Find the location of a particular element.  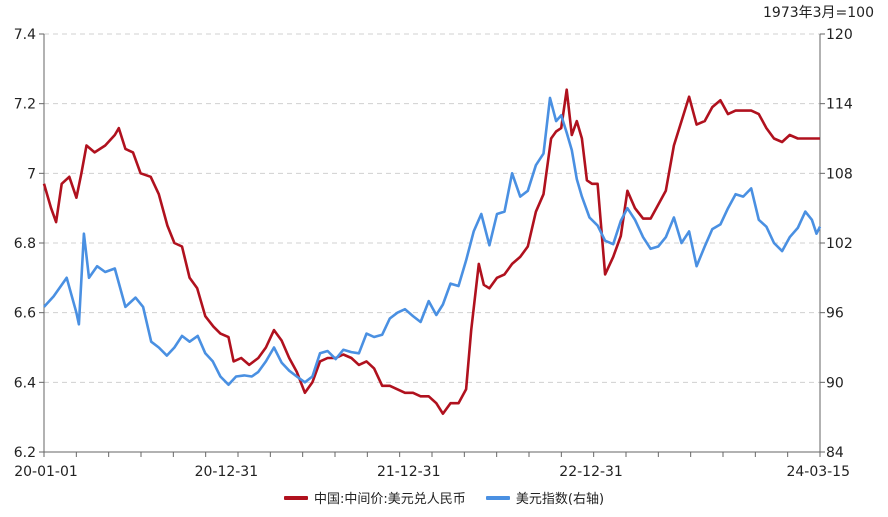

left-tick-label: 7.2 is located at coordinates (25, 105).